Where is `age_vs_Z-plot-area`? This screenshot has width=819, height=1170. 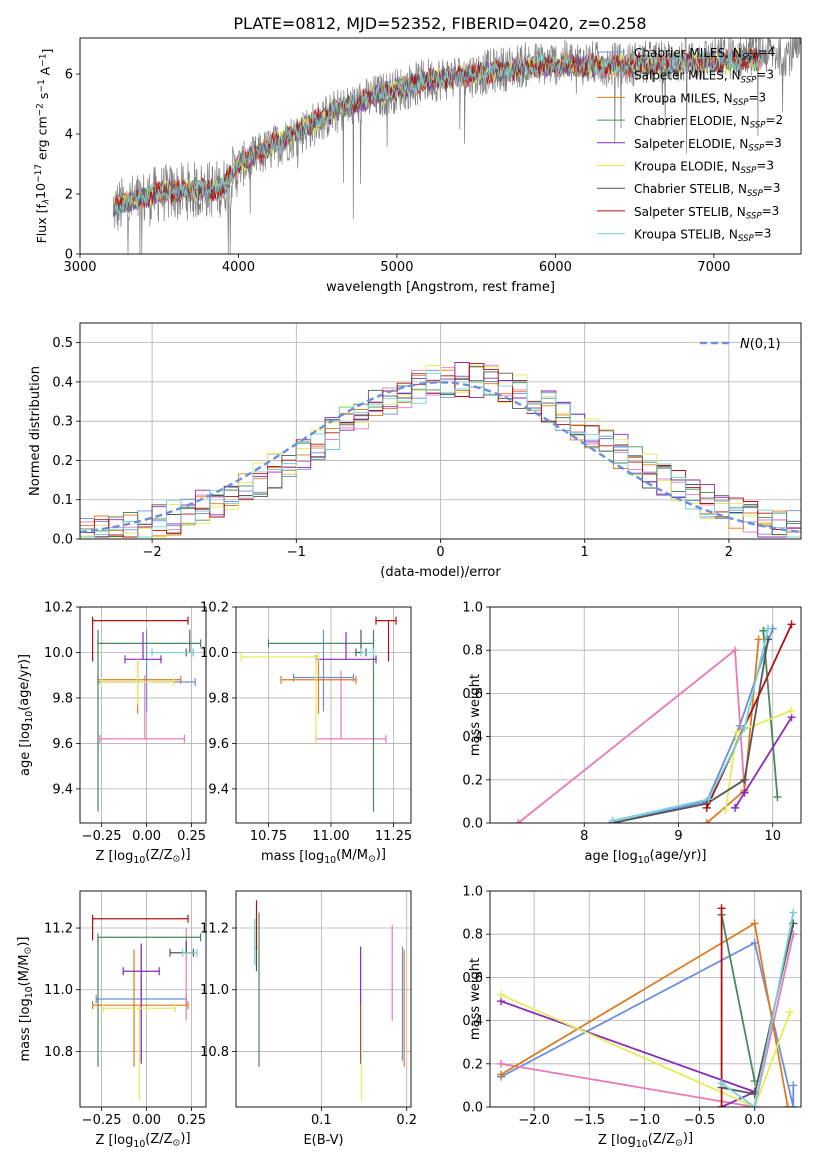
age_vs_Z-plot-area is located at coordinates (146, 714).